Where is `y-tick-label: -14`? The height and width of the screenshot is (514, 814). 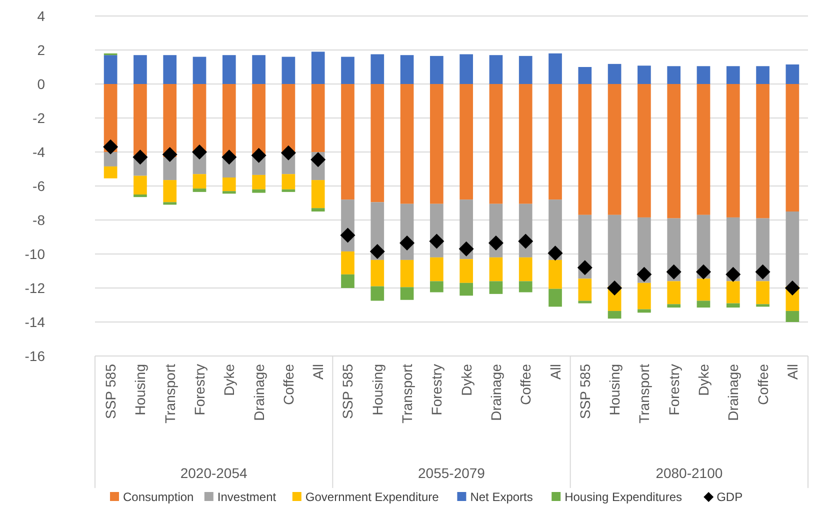 y-tick-label: -14 is located at coordinates (35, 322).